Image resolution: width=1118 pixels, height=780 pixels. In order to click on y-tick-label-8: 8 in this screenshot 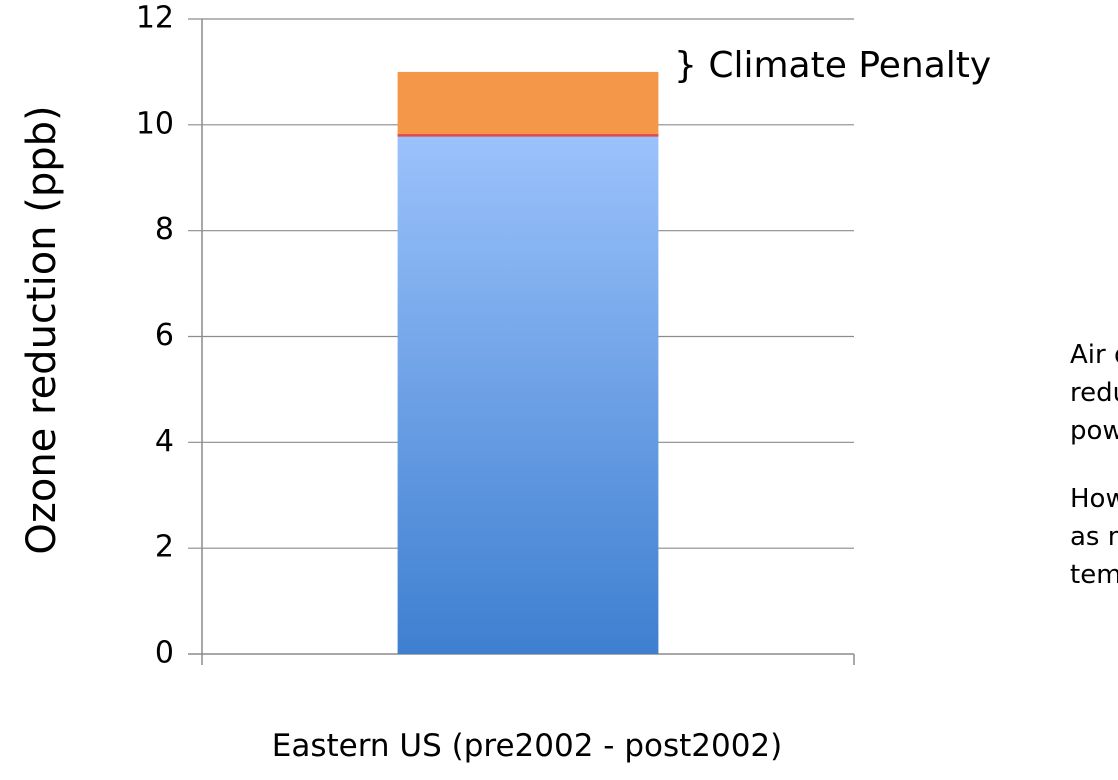, I will do `click(164, 229)`.